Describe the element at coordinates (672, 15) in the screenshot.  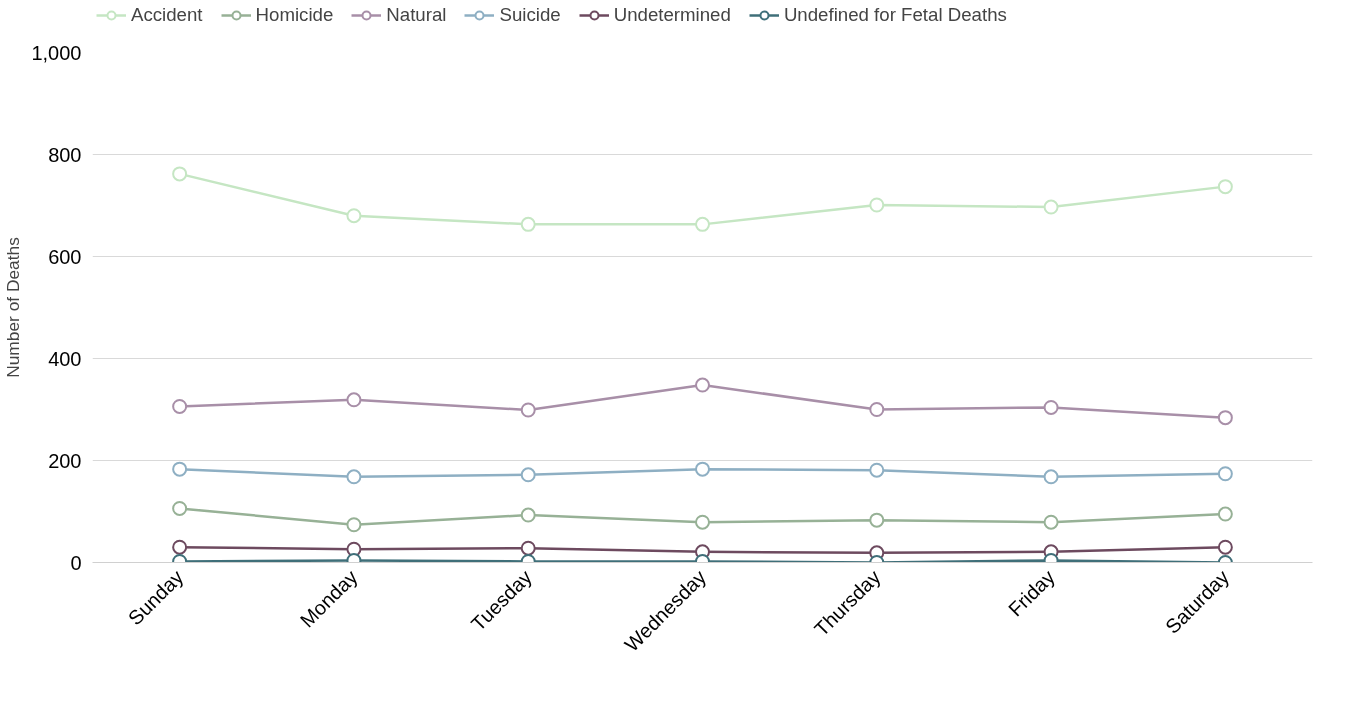
I see `legend-label: Undetermined` at that location.